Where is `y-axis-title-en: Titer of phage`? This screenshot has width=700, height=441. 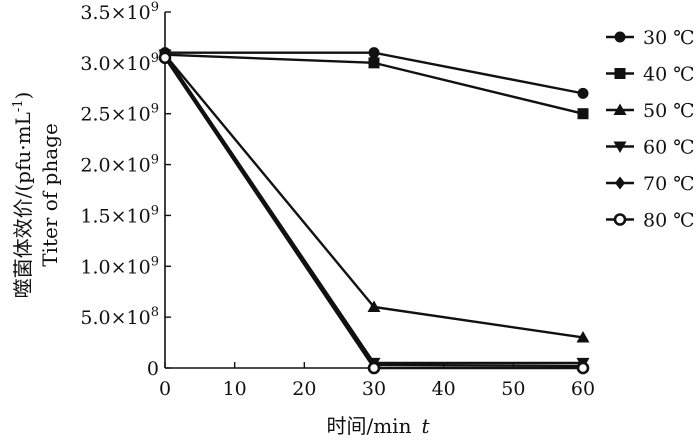 y-axis-title-en: Titer of phage is located at coordinates (50, 195).